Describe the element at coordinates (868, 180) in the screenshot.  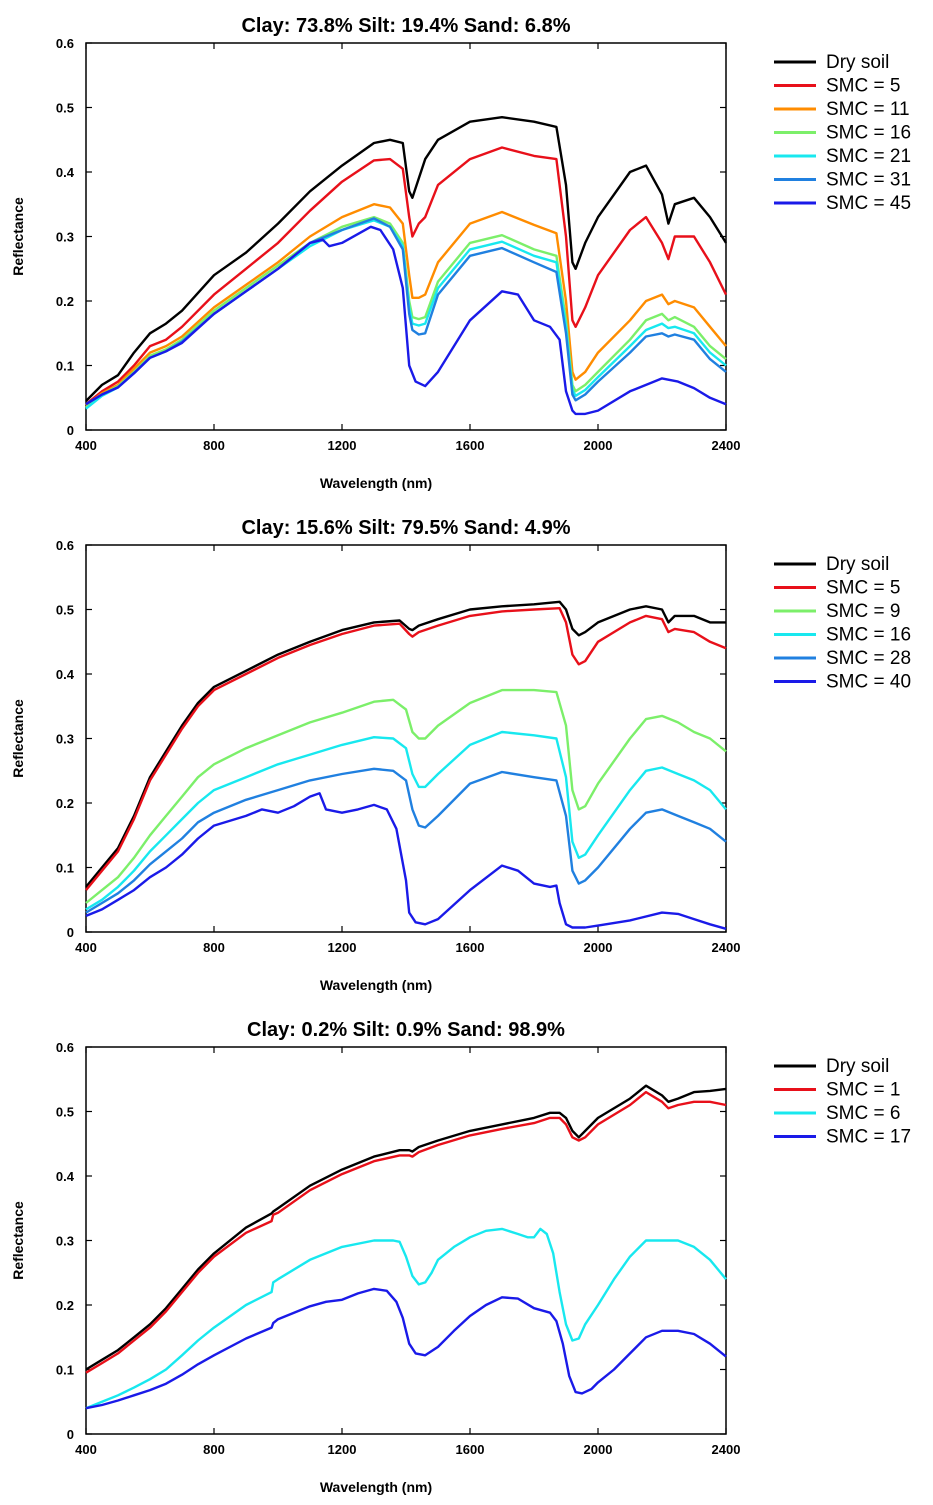
I see `legend-label: SMC = 31` at that location.